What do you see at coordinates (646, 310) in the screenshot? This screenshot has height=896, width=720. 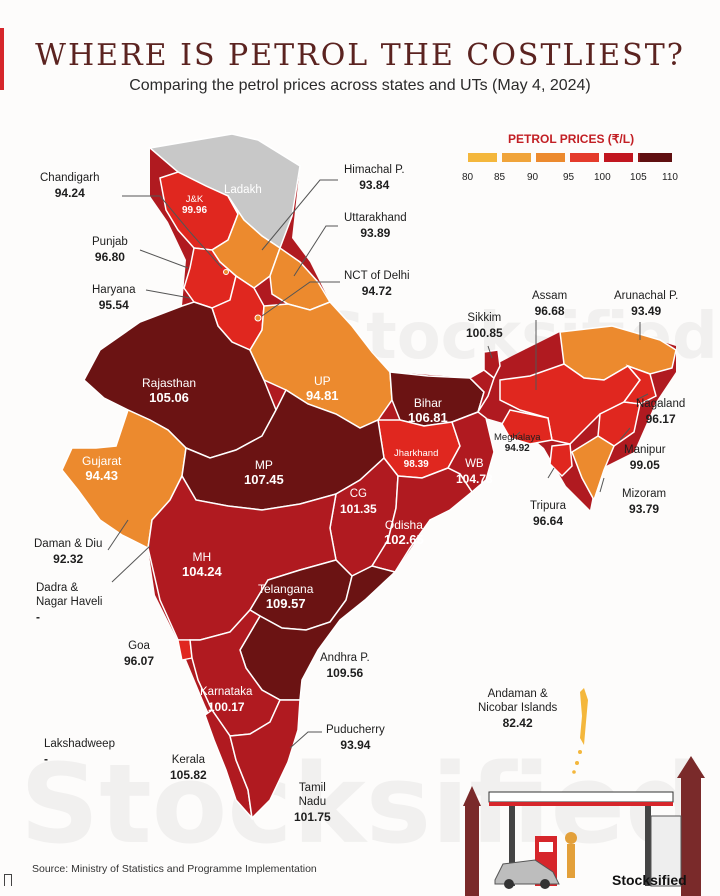 I see `label-arunachal-value: 93.49` at bounding box center [646, 310].